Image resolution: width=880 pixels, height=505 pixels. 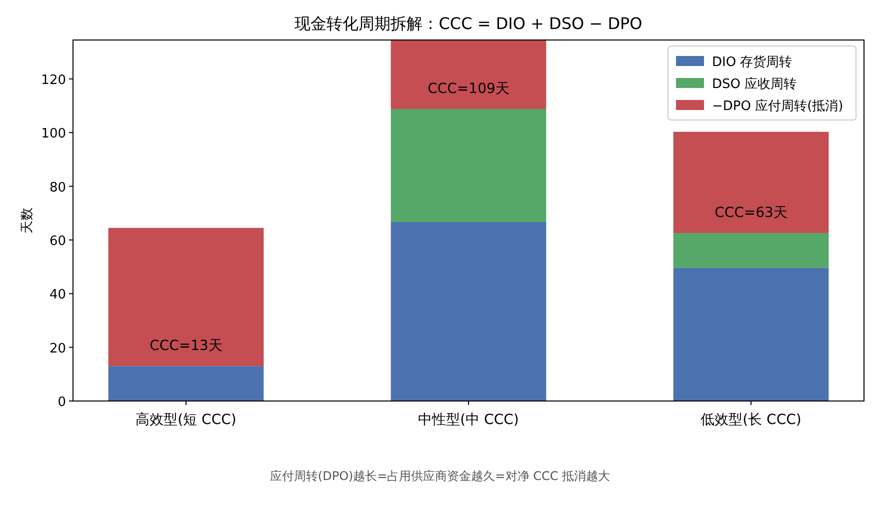 What do you see at coordinates (27, 221) in the screenshot?
I see `y-axis-title: 天数` at bounding box center [27, 221].